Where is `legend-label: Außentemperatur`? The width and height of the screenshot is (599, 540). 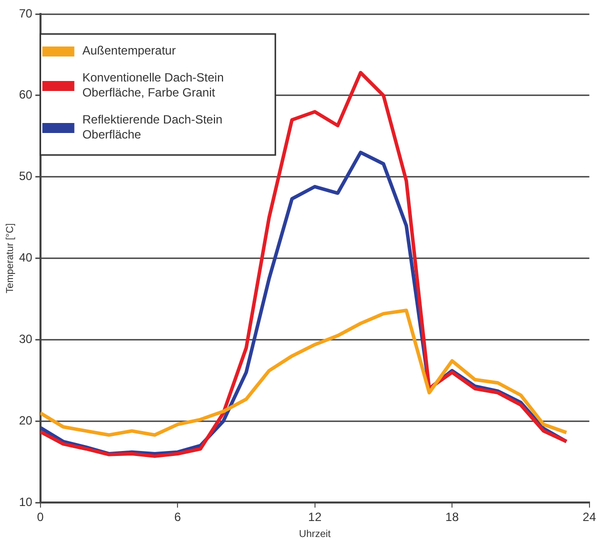 legend-label: Außentemperatur is located at coordinates (129, 50).